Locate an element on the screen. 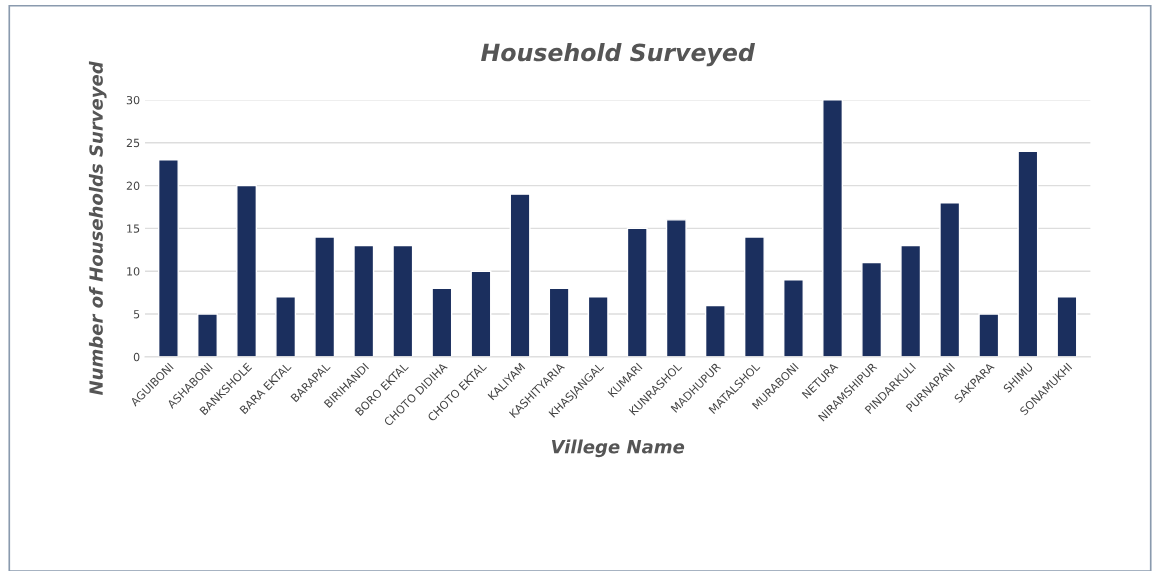  y-tick-label: 0 is located at coordinates (136, 357).